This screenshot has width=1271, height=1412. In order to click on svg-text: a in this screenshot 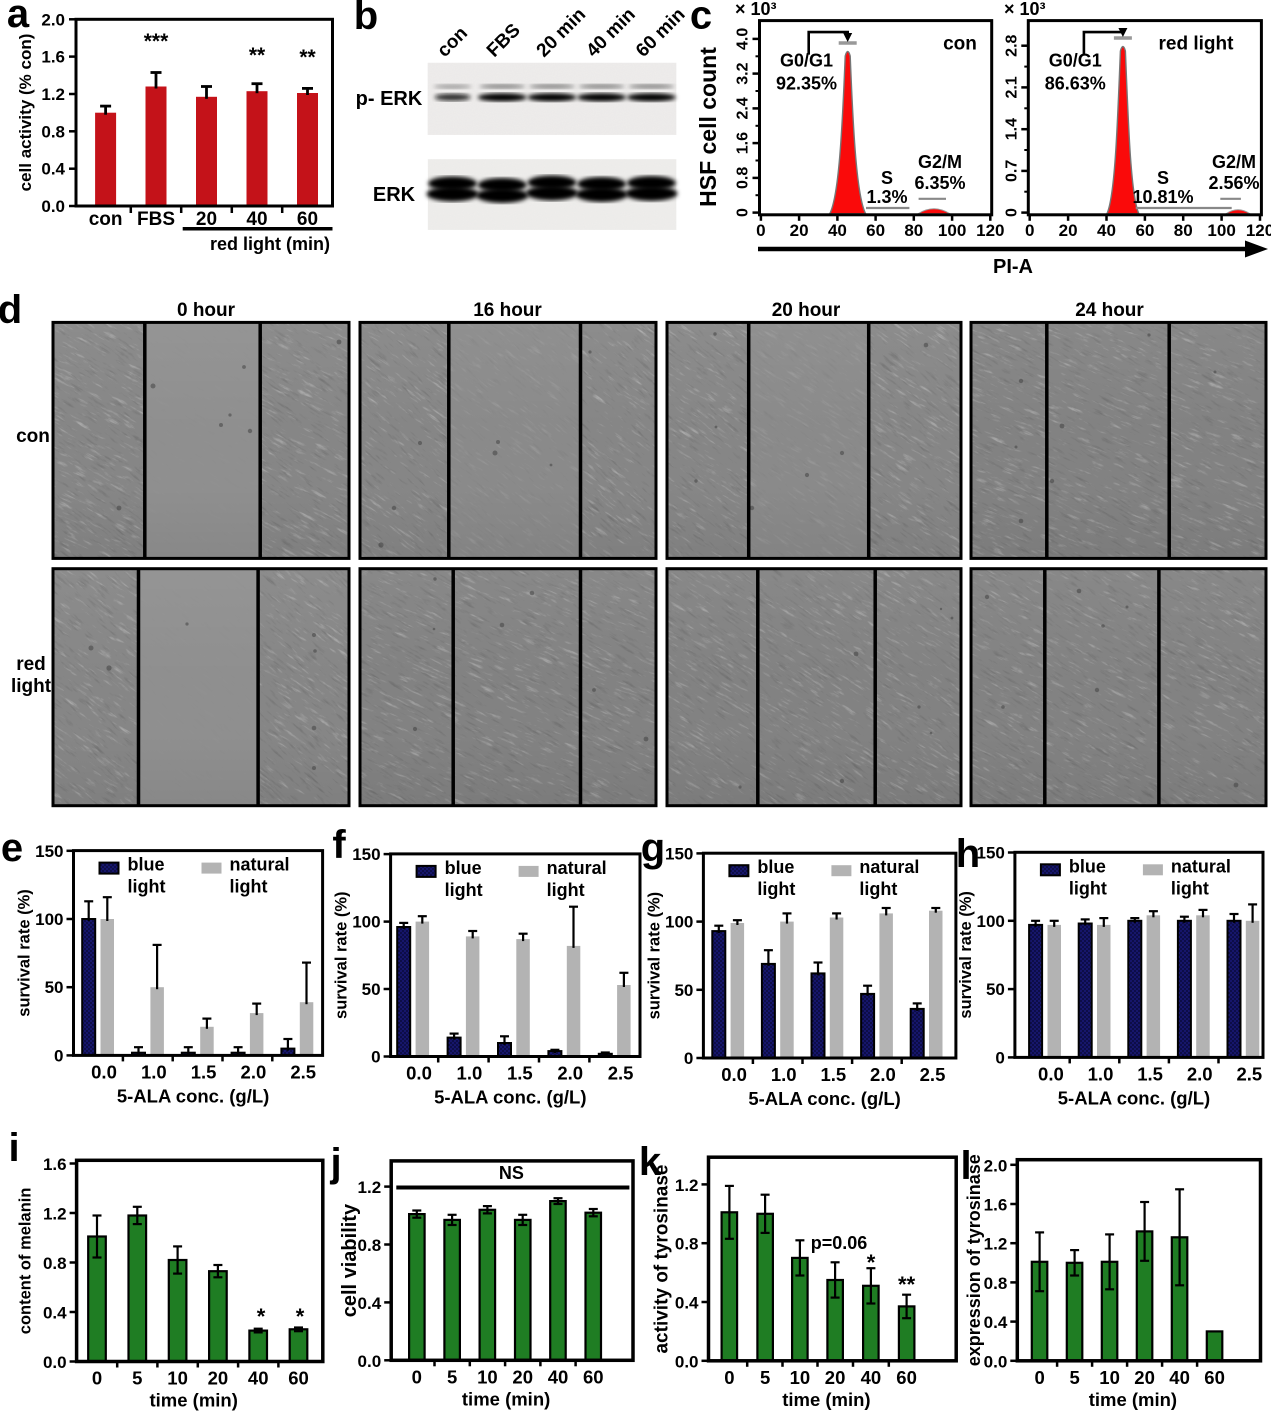, I will do `click(18, 18)`.